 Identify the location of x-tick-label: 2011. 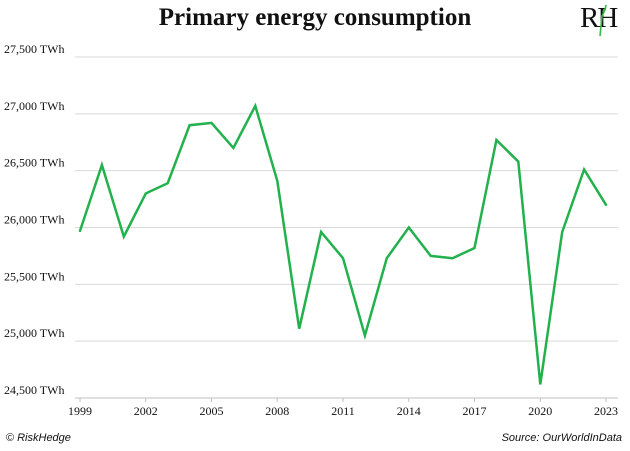
(343, 411).